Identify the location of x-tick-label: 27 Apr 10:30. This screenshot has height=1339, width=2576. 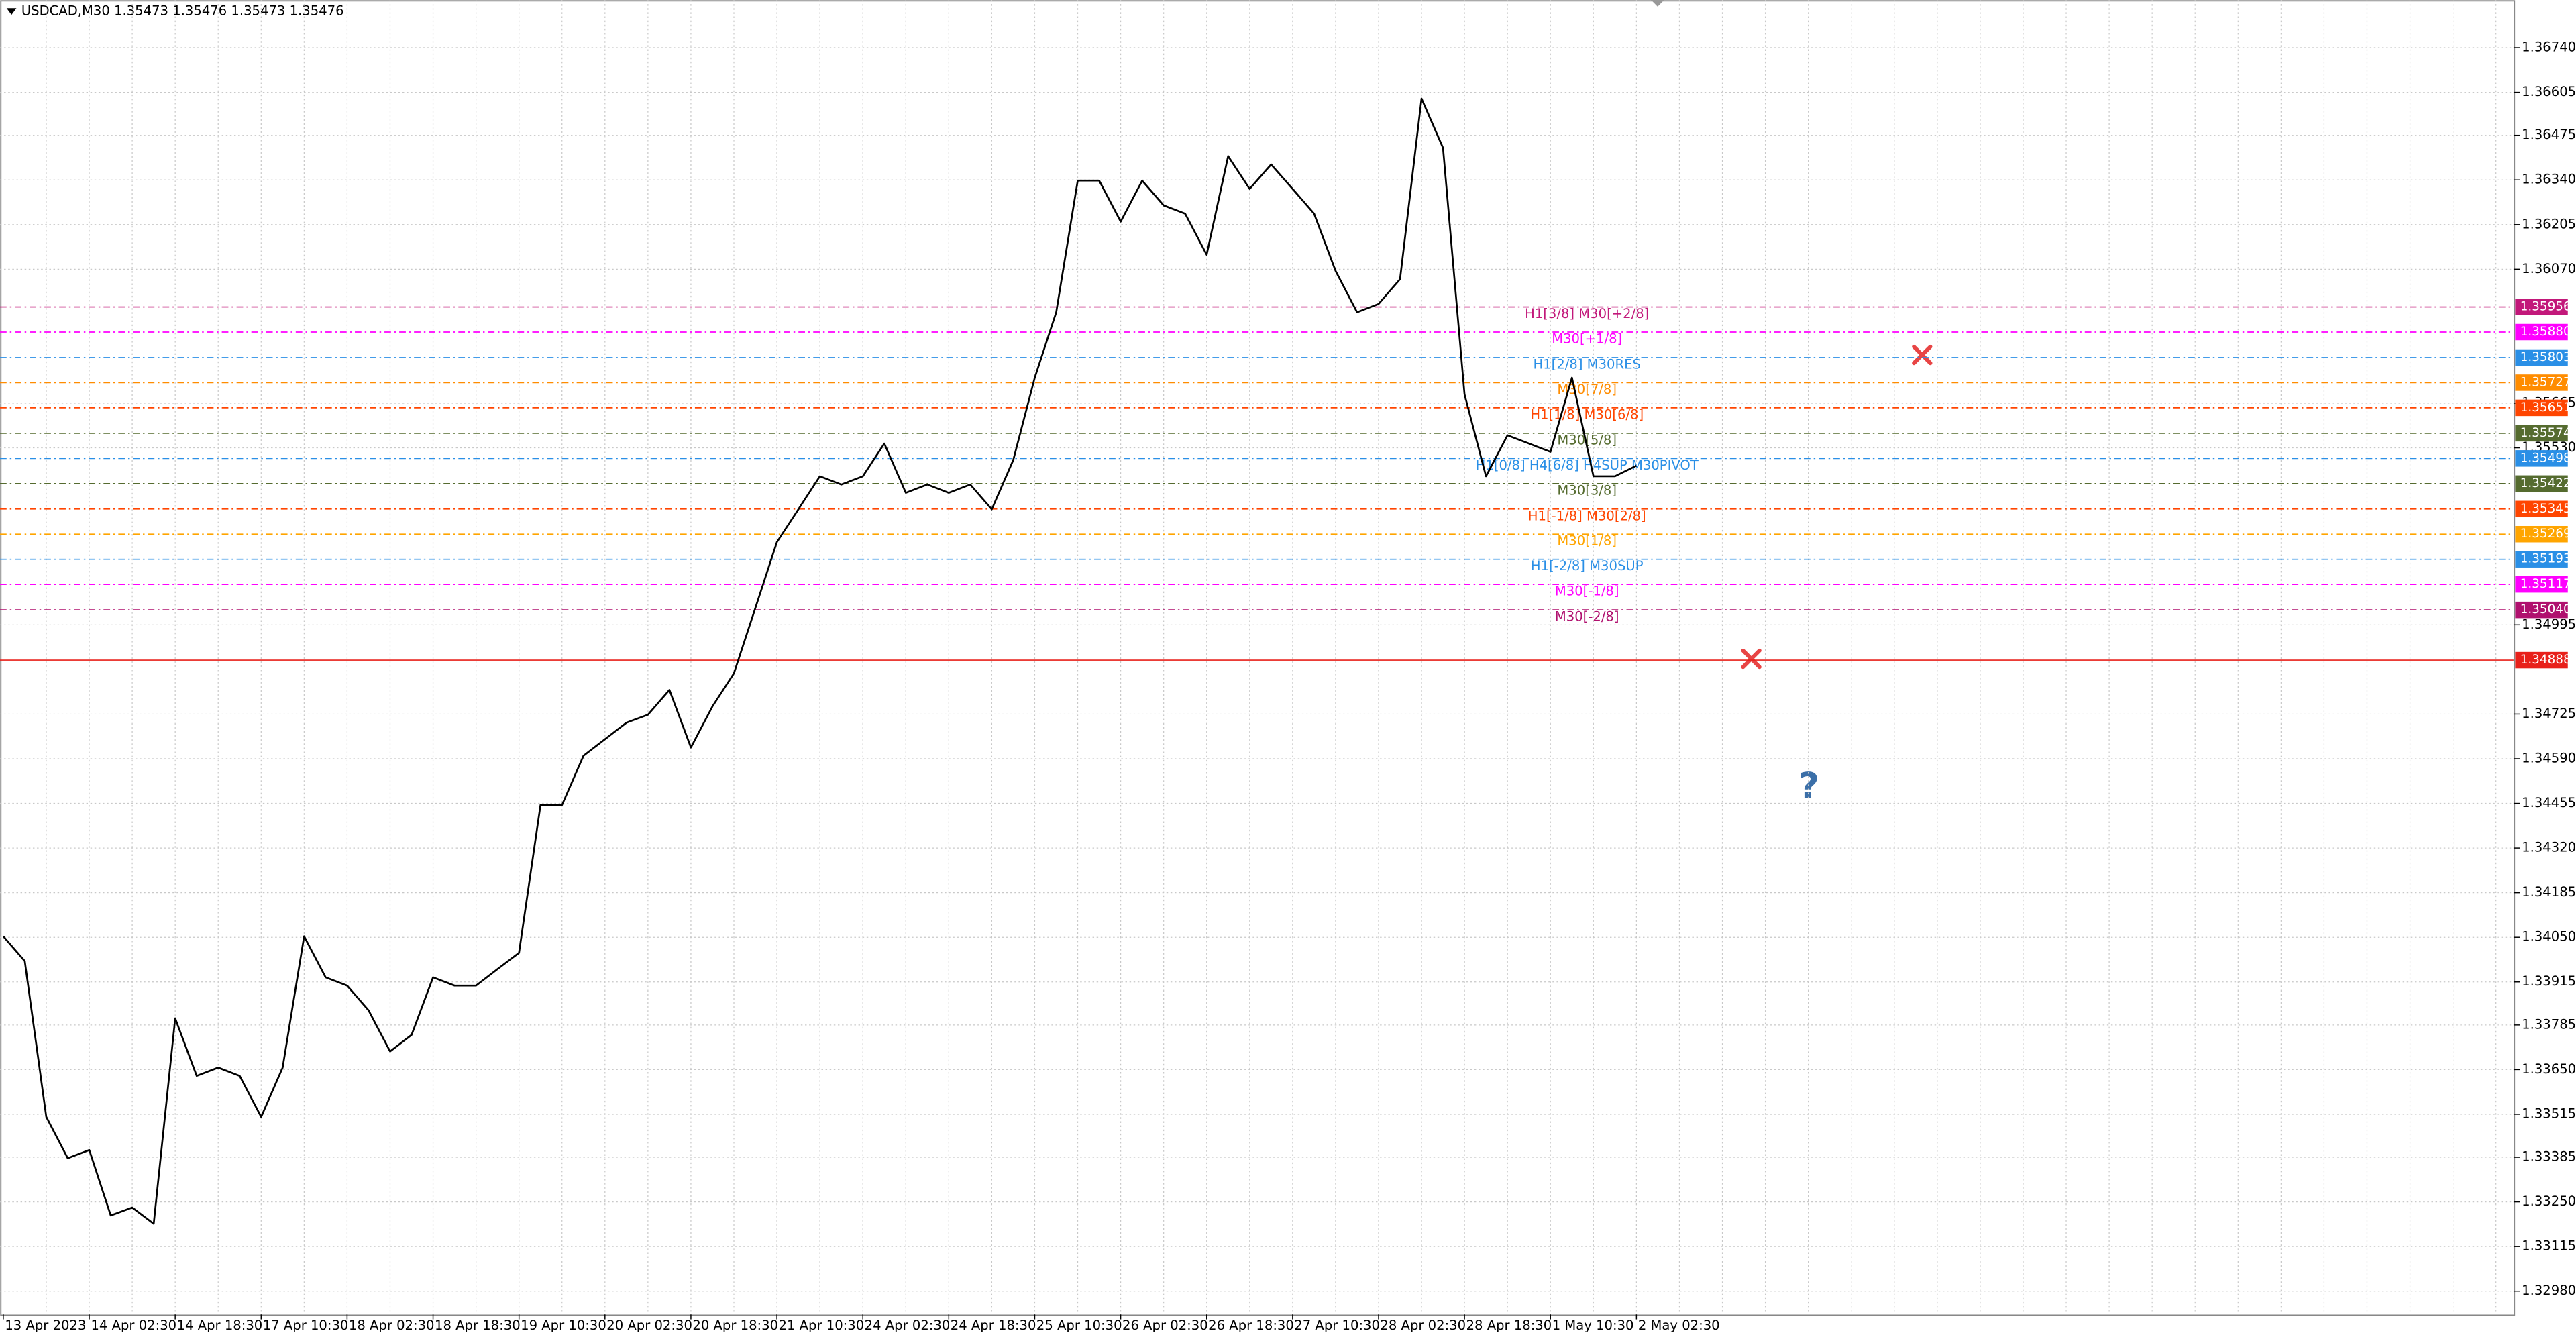
(1337, 1325).